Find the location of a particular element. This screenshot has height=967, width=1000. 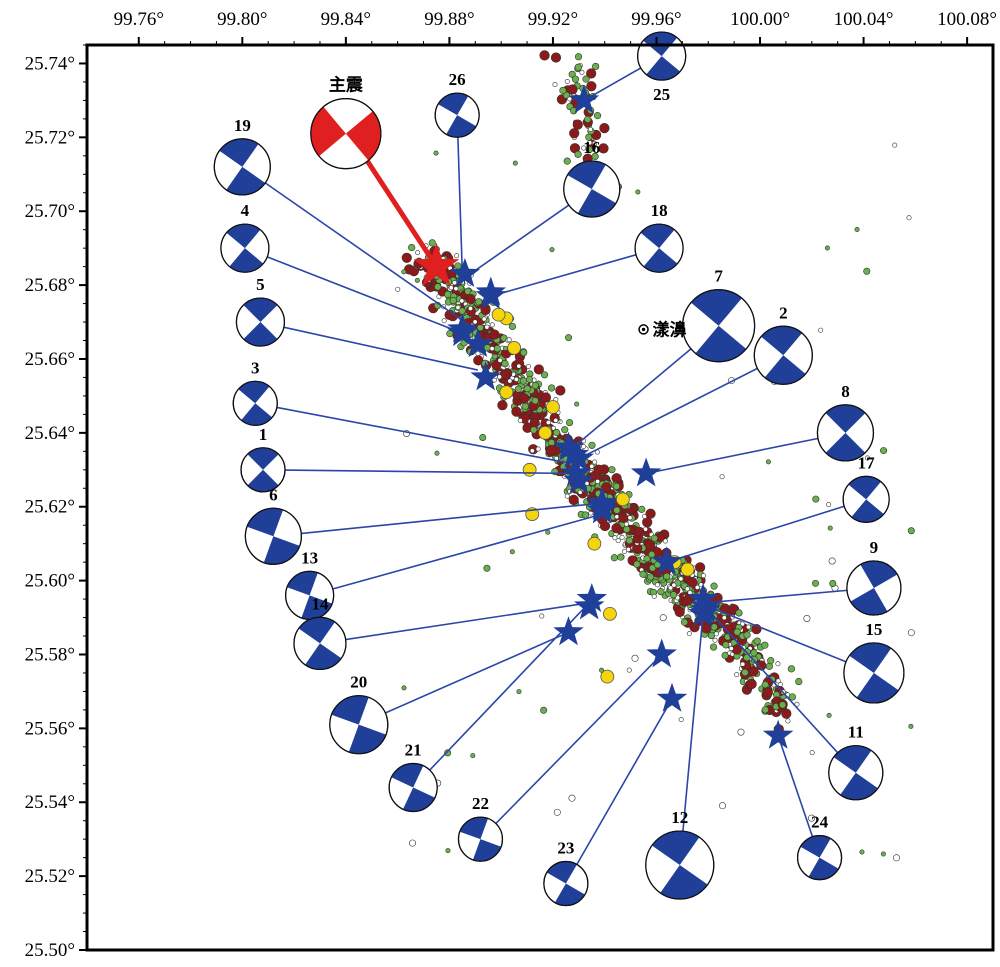

beachball: 20 is located at coordinates (359, 714).